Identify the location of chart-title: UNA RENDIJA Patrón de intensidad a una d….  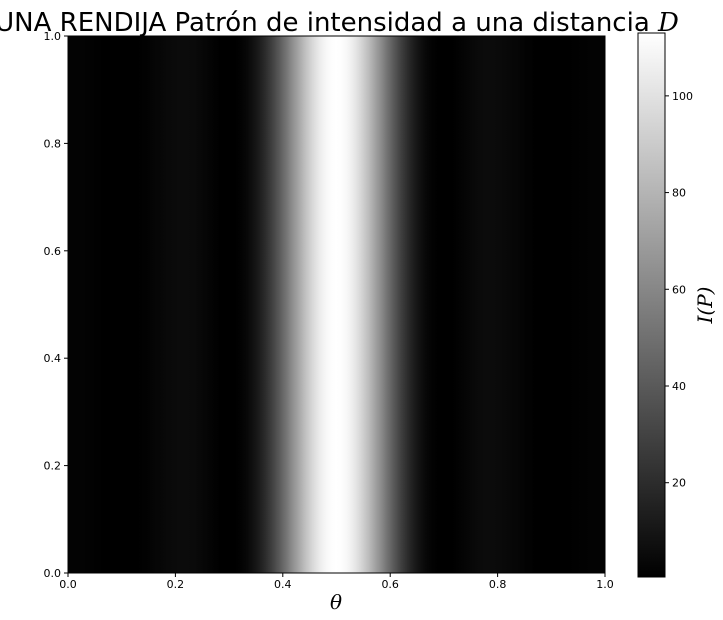
(339, 23).